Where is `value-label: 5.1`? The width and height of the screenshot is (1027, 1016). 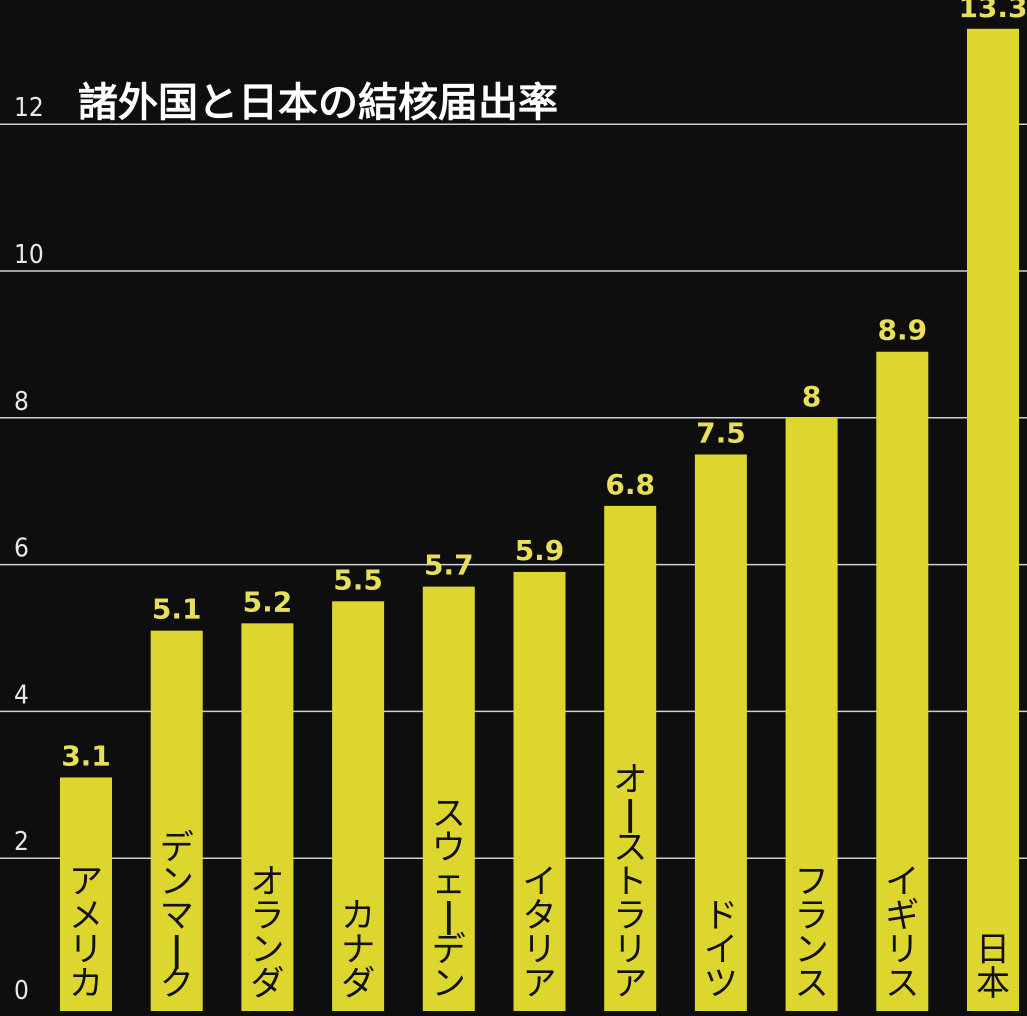
value-label: 5.1 is located at coordinates (177, 609).